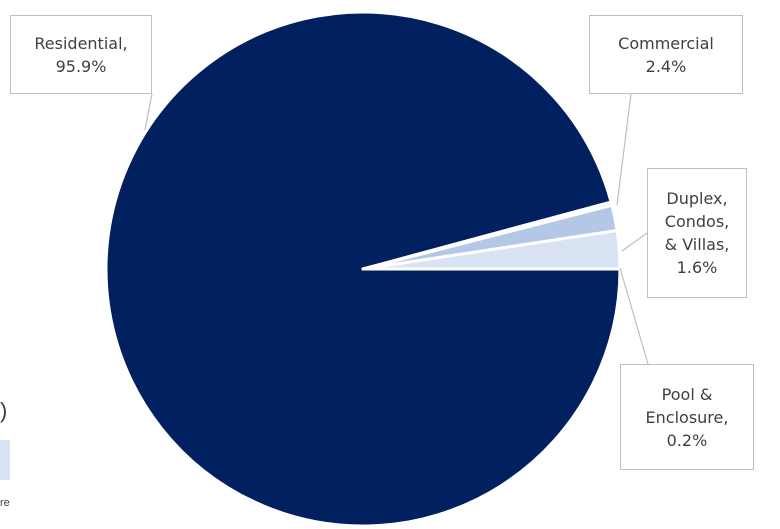 Image resolution: width=780 pixels, height=529 pixels. What do you see at coordinates (634, 242) in the screenshot?
I see `leader-line-duplex` at bounding box center [634, 242].